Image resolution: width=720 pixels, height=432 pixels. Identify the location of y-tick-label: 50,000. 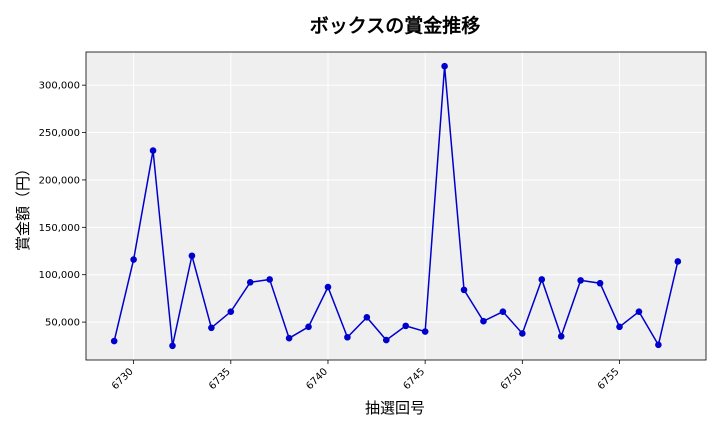
(62, 323).